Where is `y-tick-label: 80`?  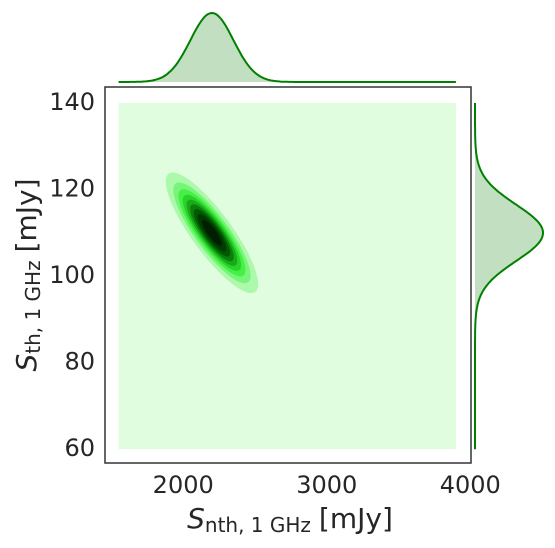 y-tick-label: 80 is located at coordinates (79, 362).